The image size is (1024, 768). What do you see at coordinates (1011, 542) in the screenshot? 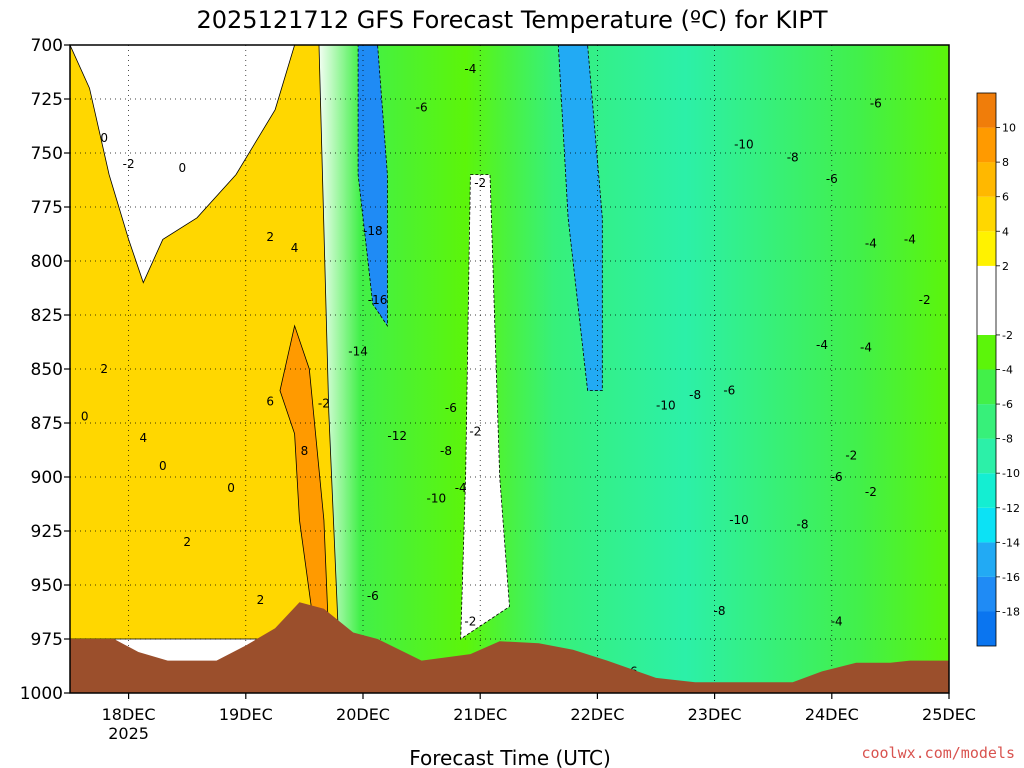
I see `colorbar-tick-label: -14` at bounding box center [1011, 542].